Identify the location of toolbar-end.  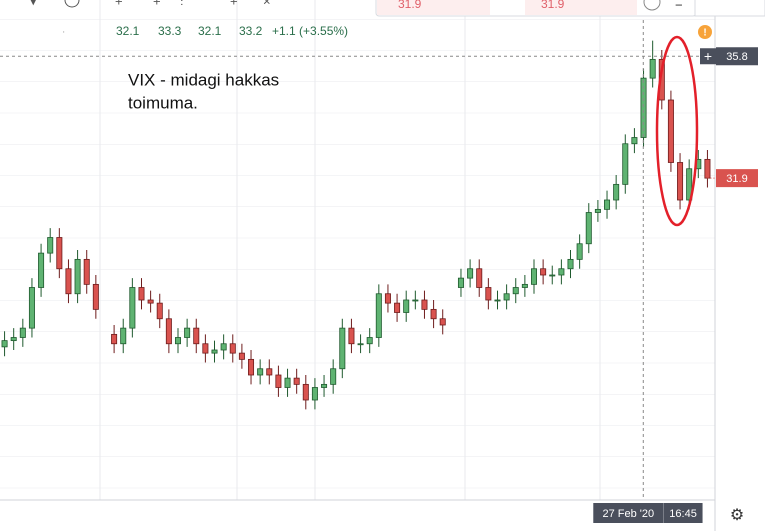
(729, 8).